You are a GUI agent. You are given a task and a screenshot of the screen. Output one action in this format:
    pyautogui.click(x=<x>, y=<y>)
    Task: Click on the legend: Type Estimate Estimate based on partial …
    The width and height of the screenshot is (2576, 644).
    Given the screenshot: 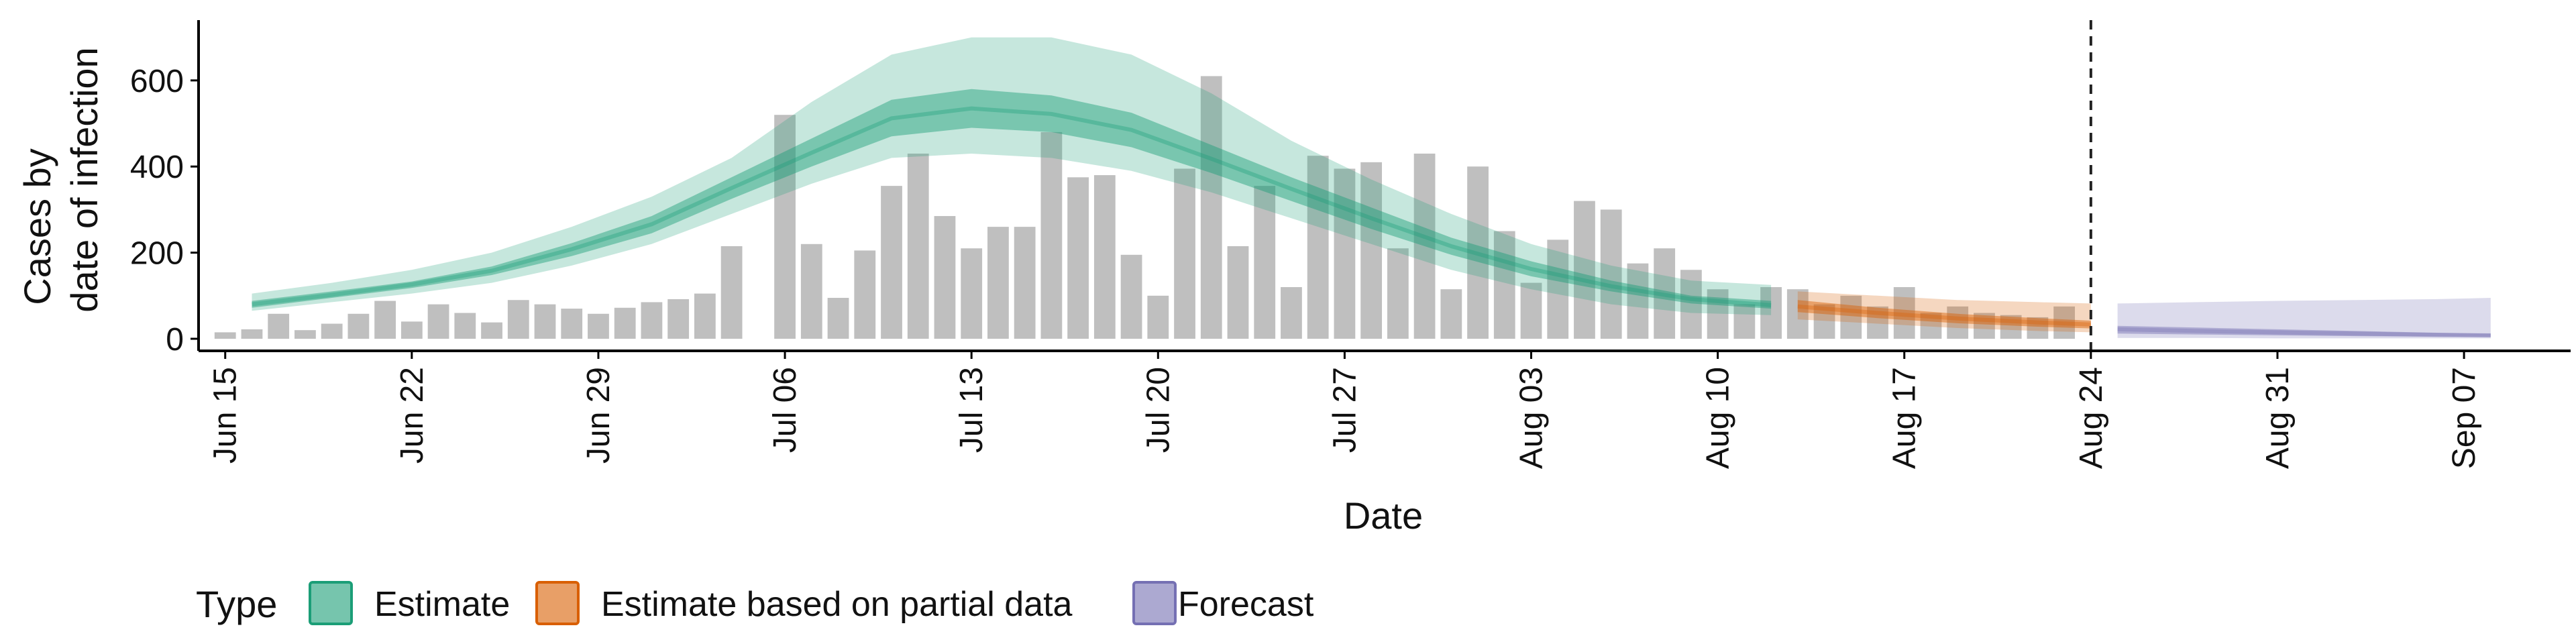 What is the action you would take?
    pyautogui.click(x=755, y=603)
    